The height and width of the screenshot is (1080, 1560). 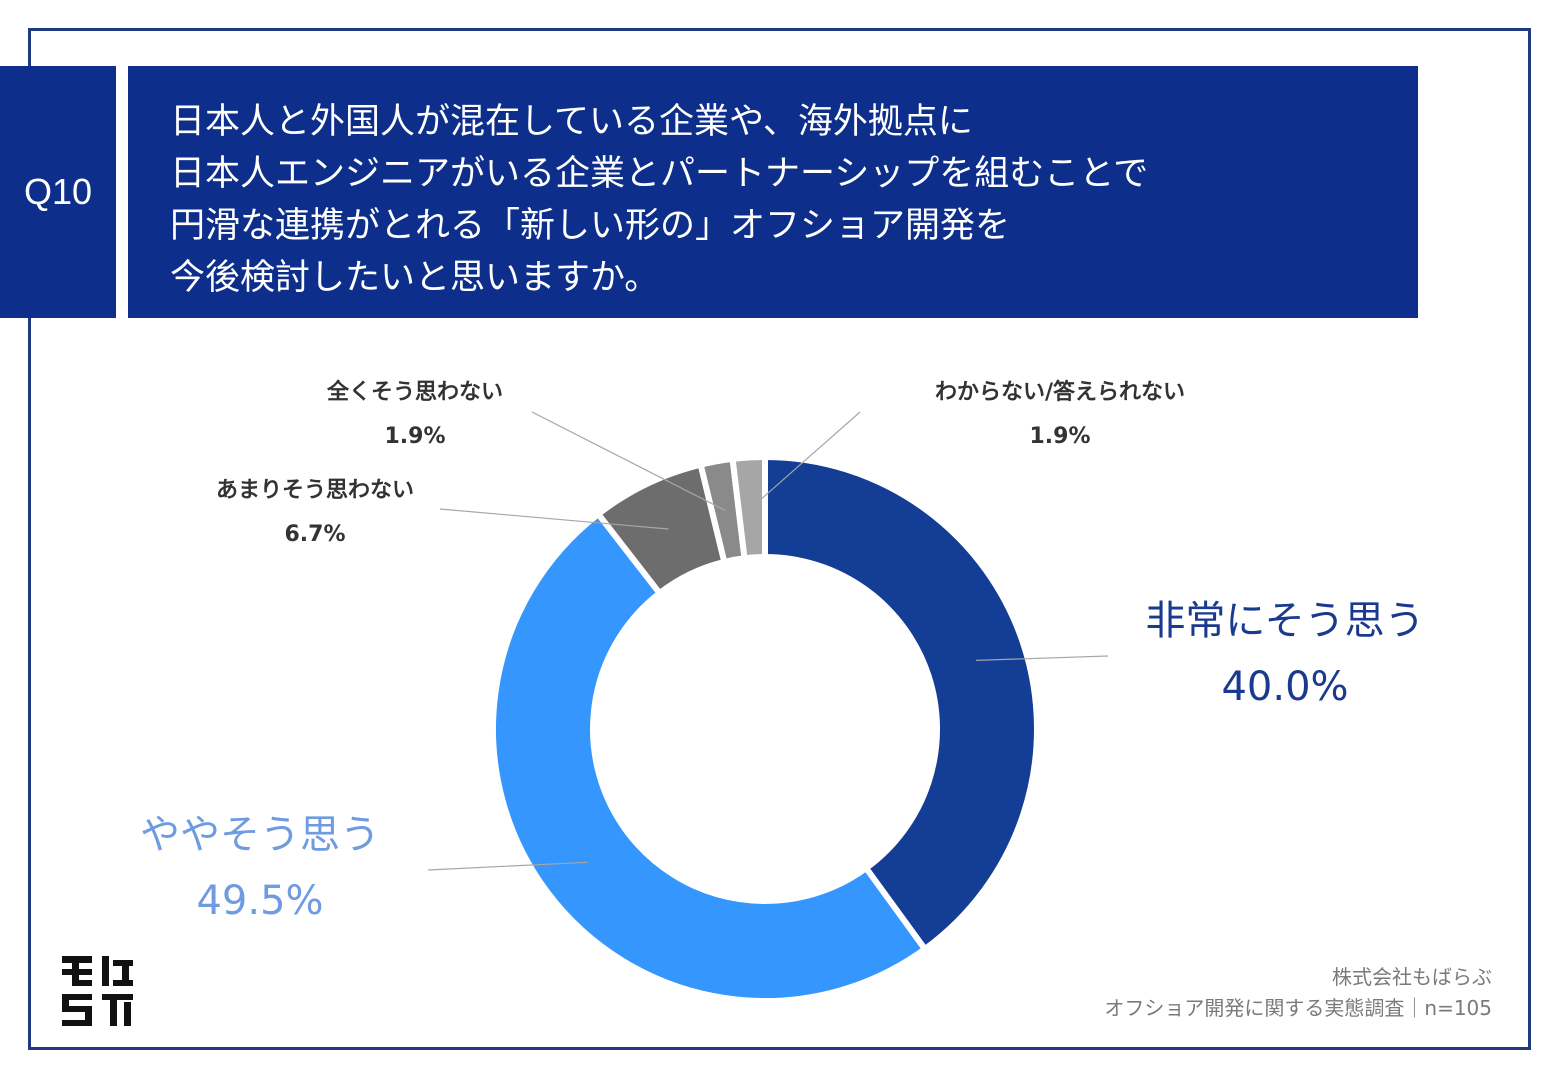 What do you see at coordinates (1060, 411) in the screenshot?
I see `label-unknown: わからない/答えられない 1.9%` at bounding box center [1060, 411].